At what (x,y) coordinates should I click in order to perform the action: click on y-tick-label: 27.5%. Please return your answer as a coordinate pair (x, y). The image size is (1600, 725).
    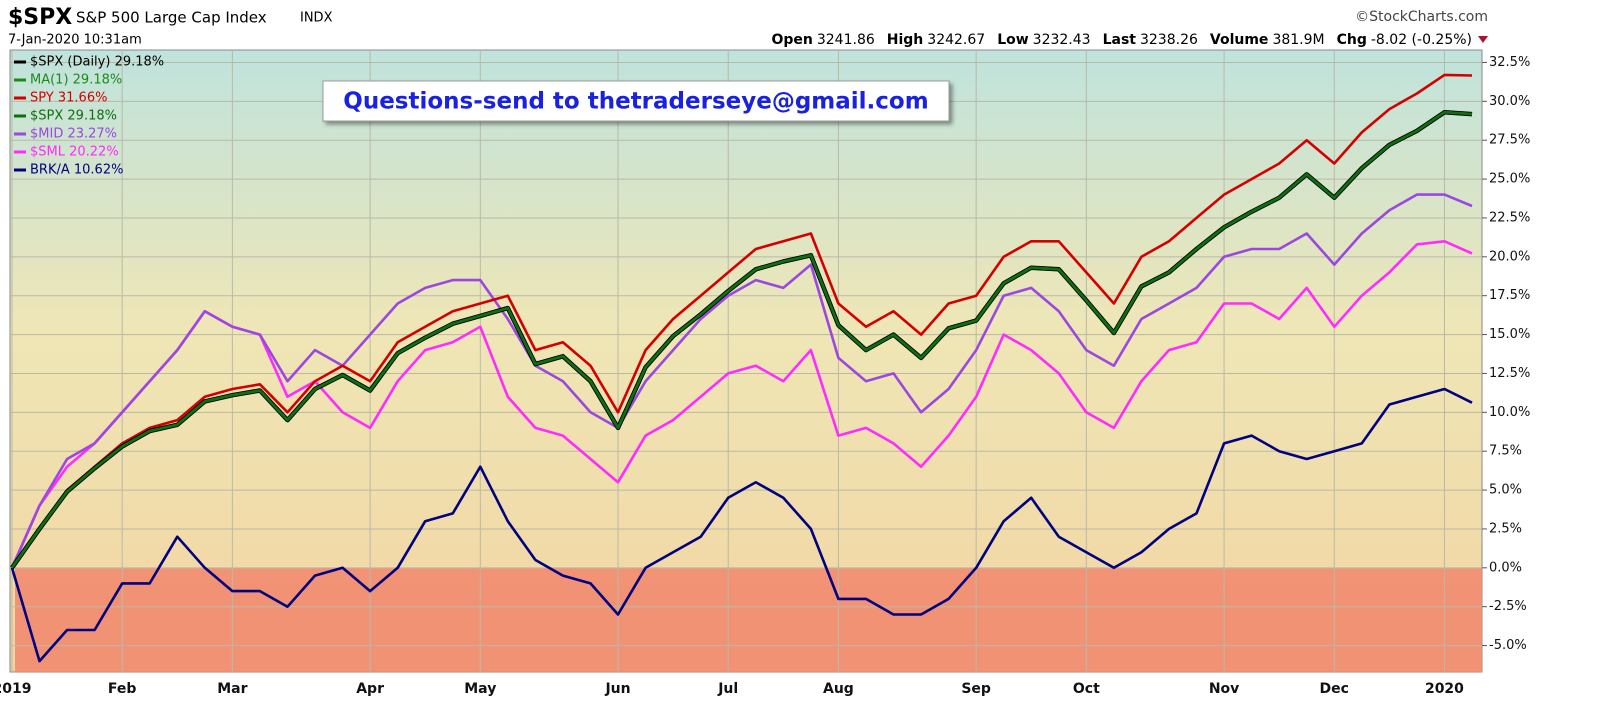
    Looking at the image, I should click on (1509, 140).